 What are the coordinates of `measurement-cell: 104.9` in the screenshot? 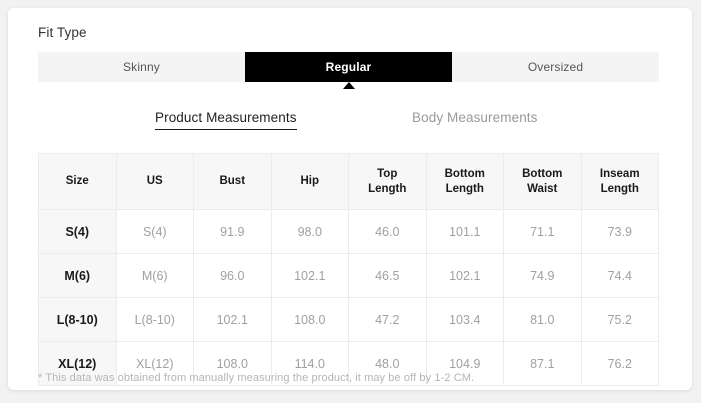 It's located at (464, 363).